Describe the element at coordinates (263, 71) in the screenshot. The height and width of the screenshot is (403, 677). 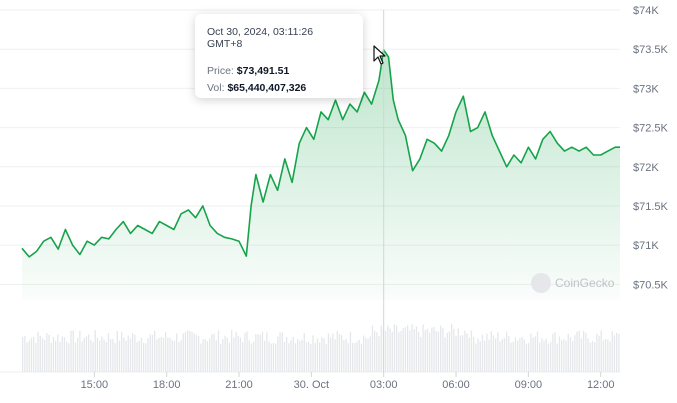
I see `tooltip-price-value: $73,491.51` at that location.